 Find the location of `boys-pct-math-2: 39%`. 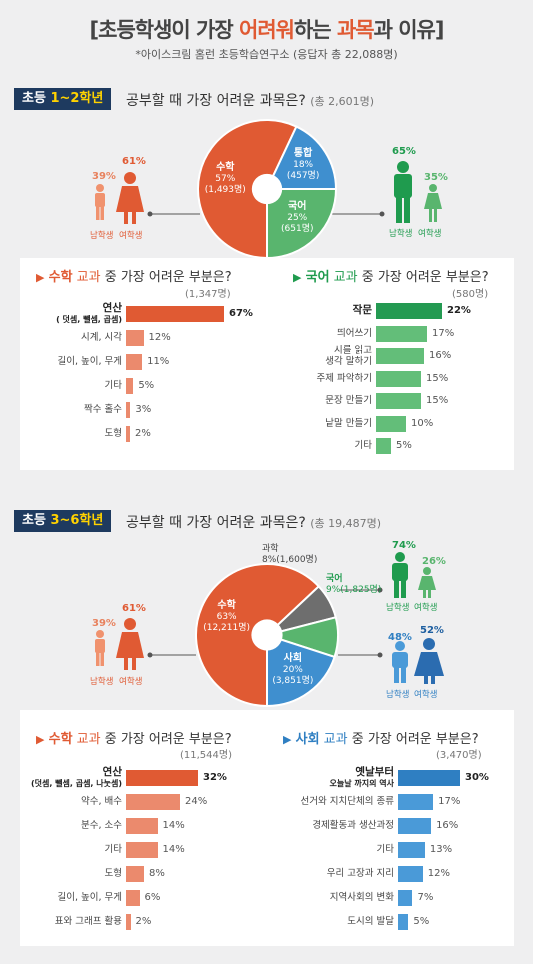

boys-pct-math-2: 39% is located at coordinates (104, 623).